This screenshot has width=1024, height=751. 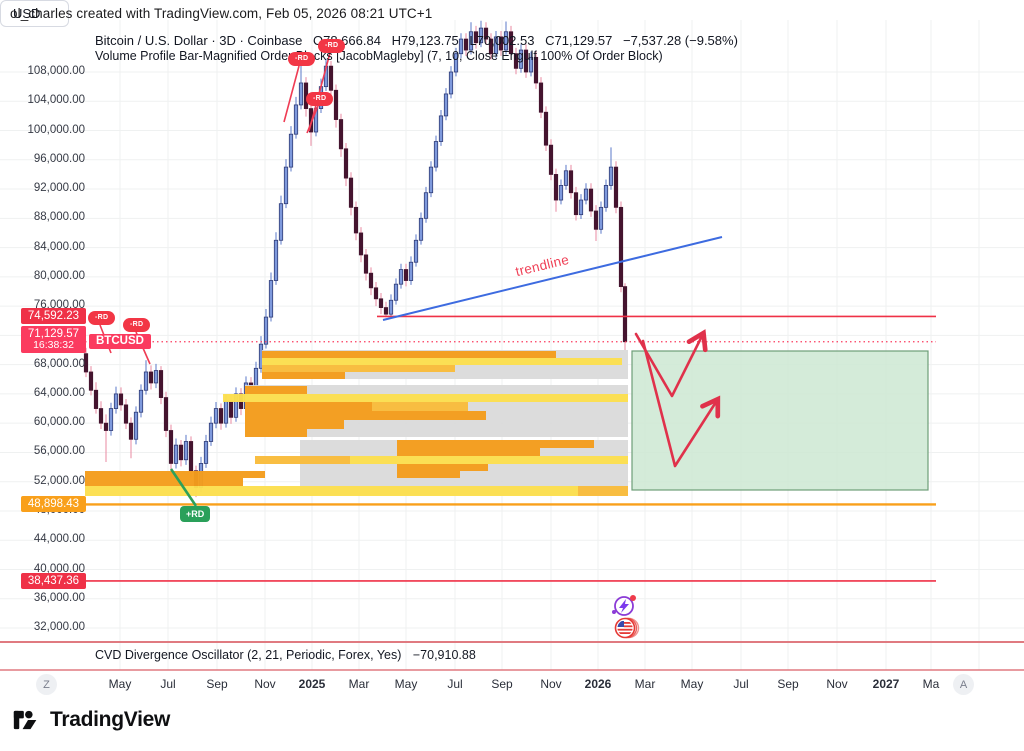 What do you see at coordinates (53, 345) in the screenshot?
I see `bar-countdown: 16:38:32` at bounding box center [53, 345].